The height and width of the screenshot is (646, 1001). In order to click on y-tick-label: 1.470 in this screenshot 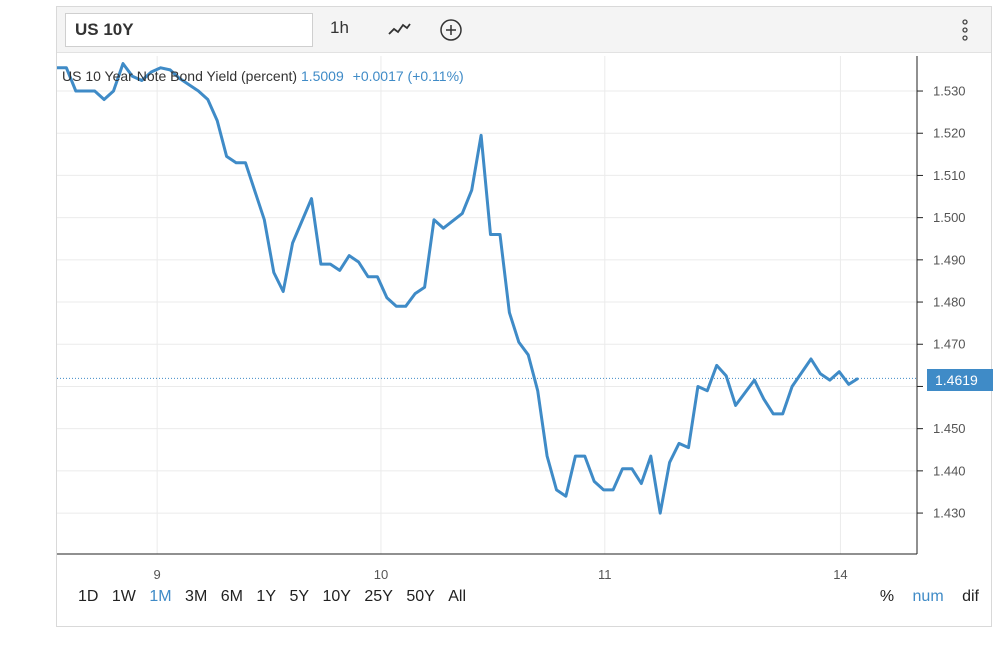, I will do `click(949, 344)`.